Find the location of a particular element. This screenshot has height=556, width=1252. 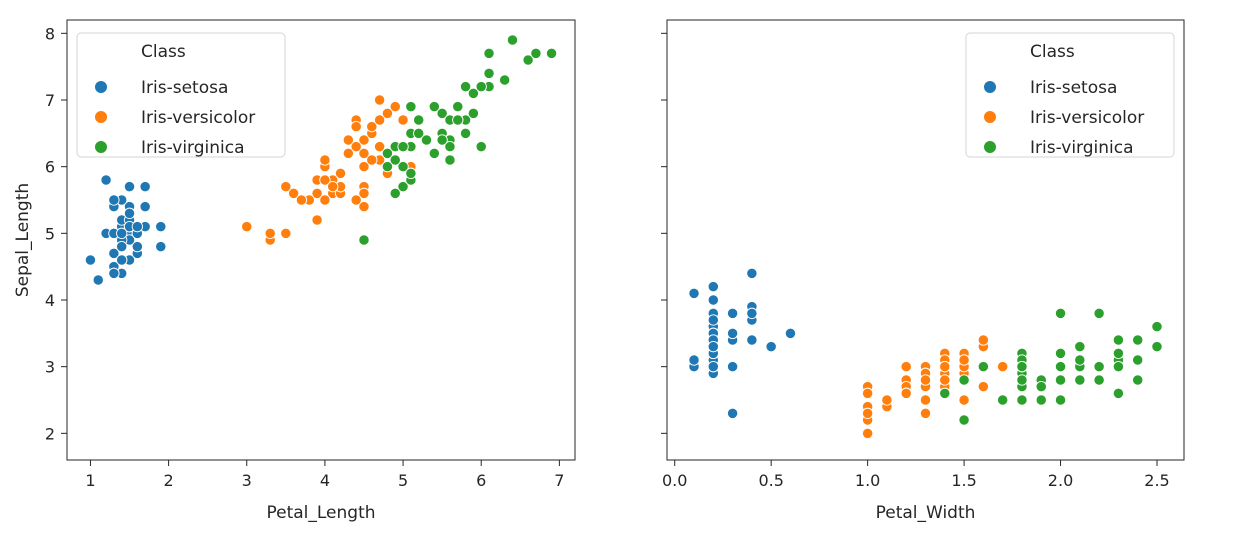

iris-virginica-legend-marker is located at coordinates (101, 147).